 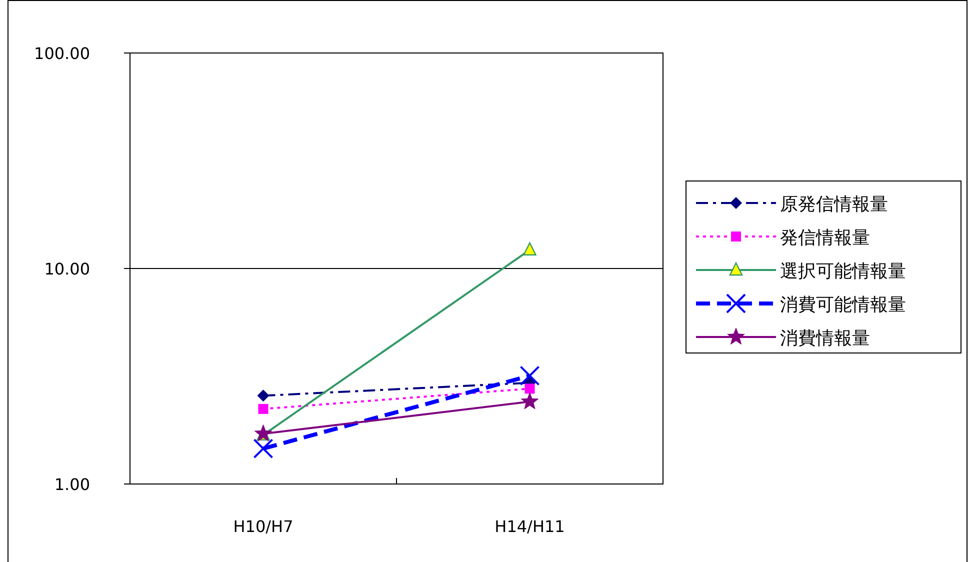 What do you see at coordinates (263, 526) in the screenshot?
I see `x-tick-label: H10/H7` at bounding box center [263, 526].